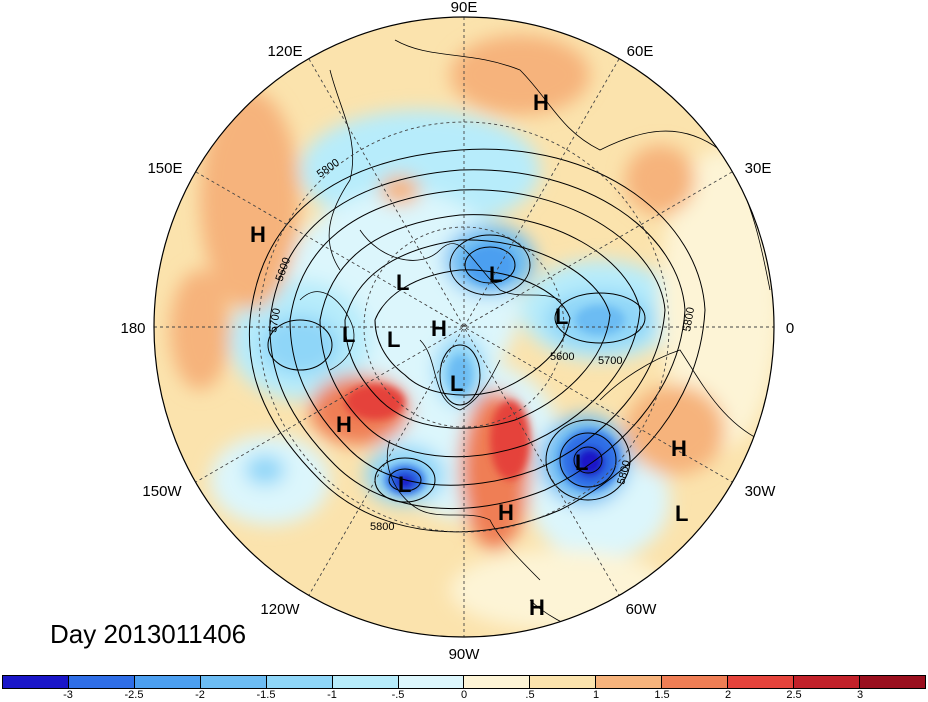 Image resolution: width=928 pixels, height=702 pixels. What do you see at coordinates (464, 695) in the screenshot?
I see `colorbar-tick-label: 0` at bounding box center [464, 695].